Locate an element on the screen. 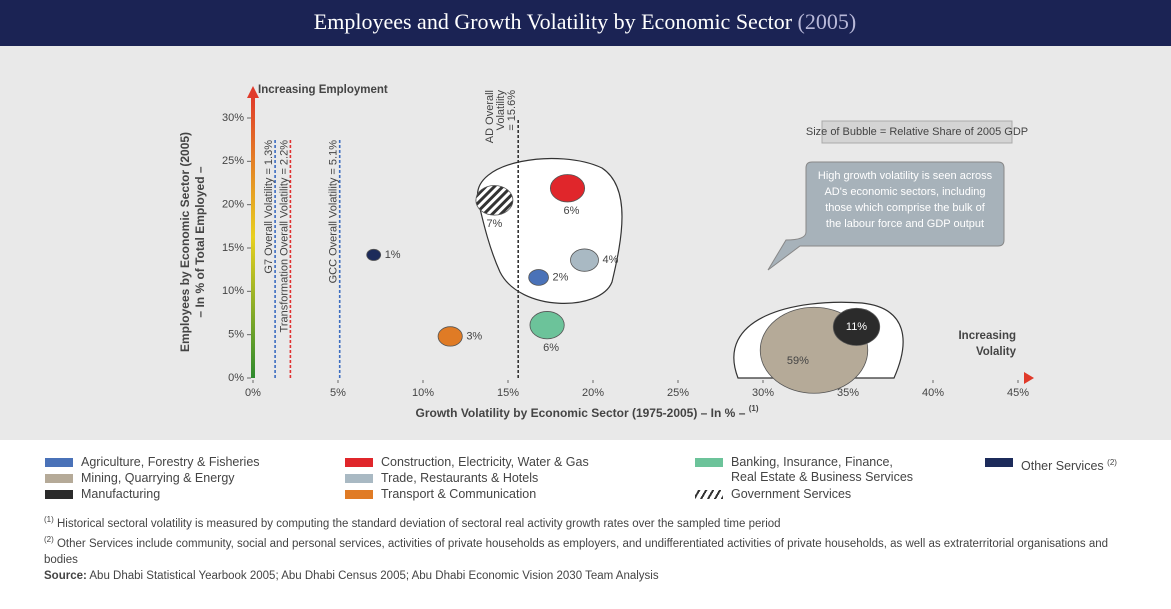 Image resolution: width=1171 pixels, height=609 pixels. x-tick-label: 10% is located at coordinates (423, 393).